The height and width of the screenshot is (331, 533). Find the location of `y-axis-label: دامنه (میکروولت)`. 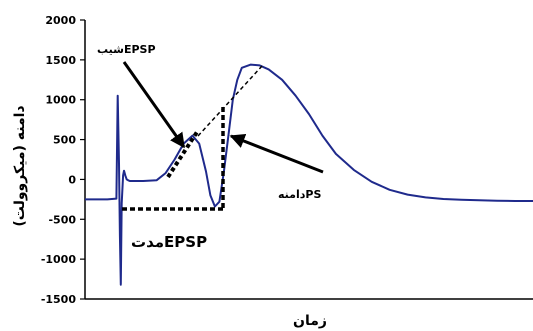

y-axis-label: دامنه (میکروولت) is located at coordinates (20, 165).